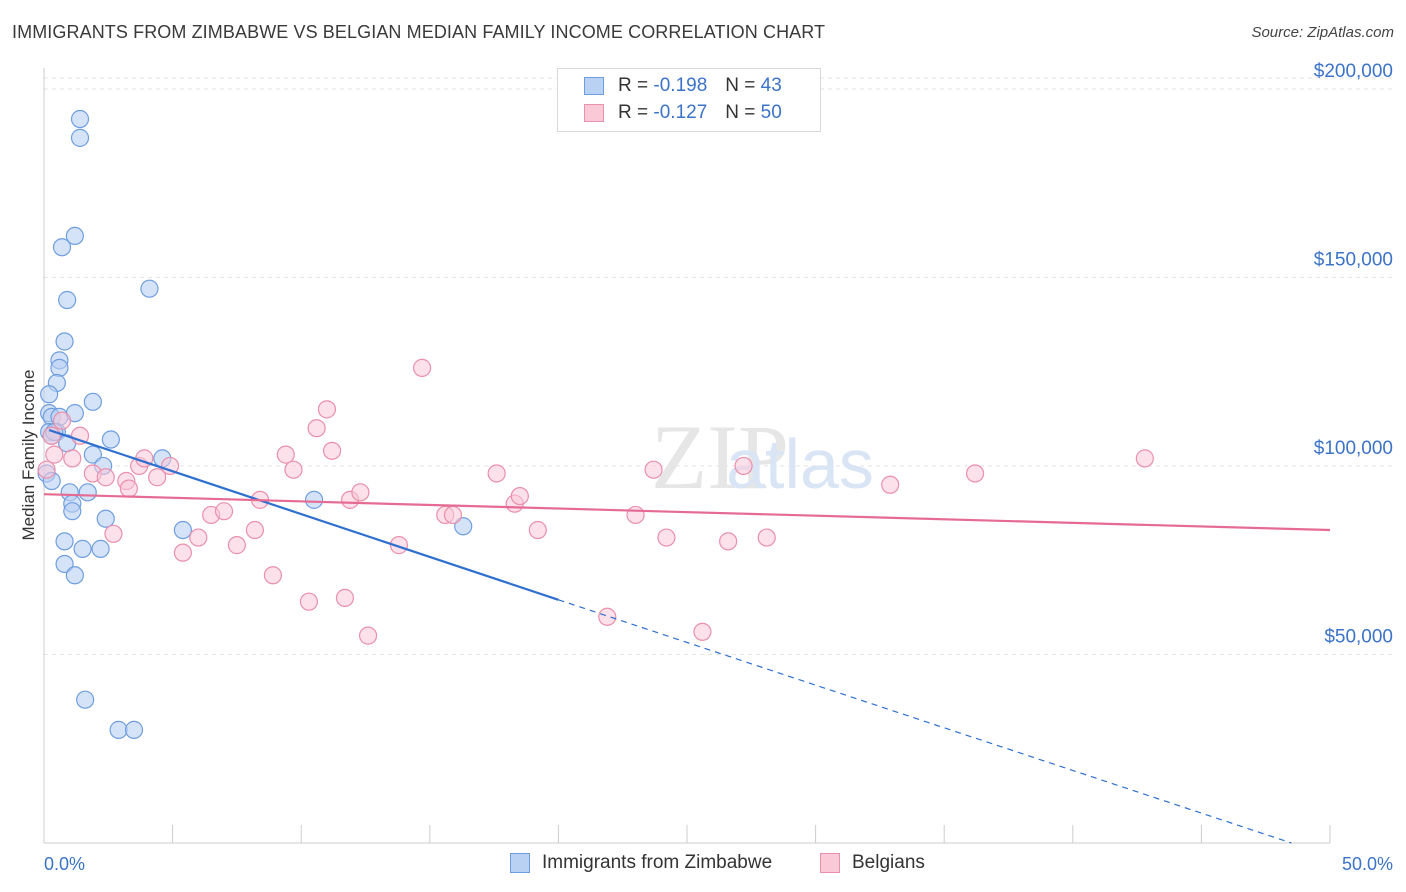  I want to click on y-tick-label: $100,000, so click(1353, 448).